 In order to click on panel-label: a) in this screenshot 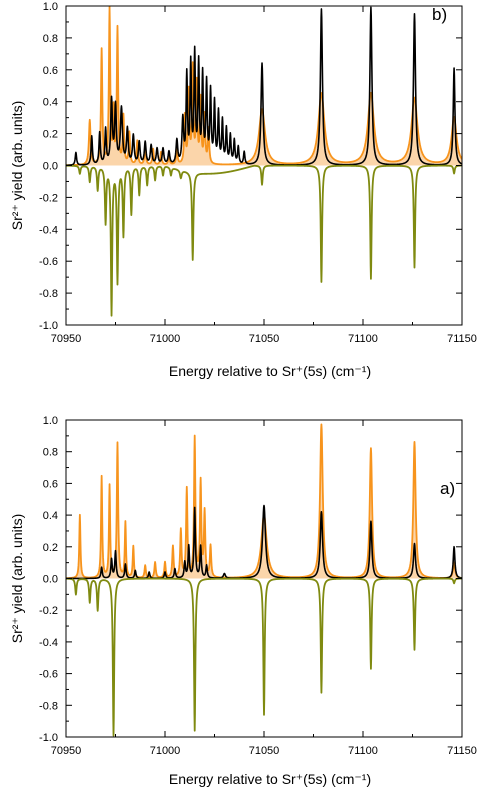, I will do `click(447, 488)`.